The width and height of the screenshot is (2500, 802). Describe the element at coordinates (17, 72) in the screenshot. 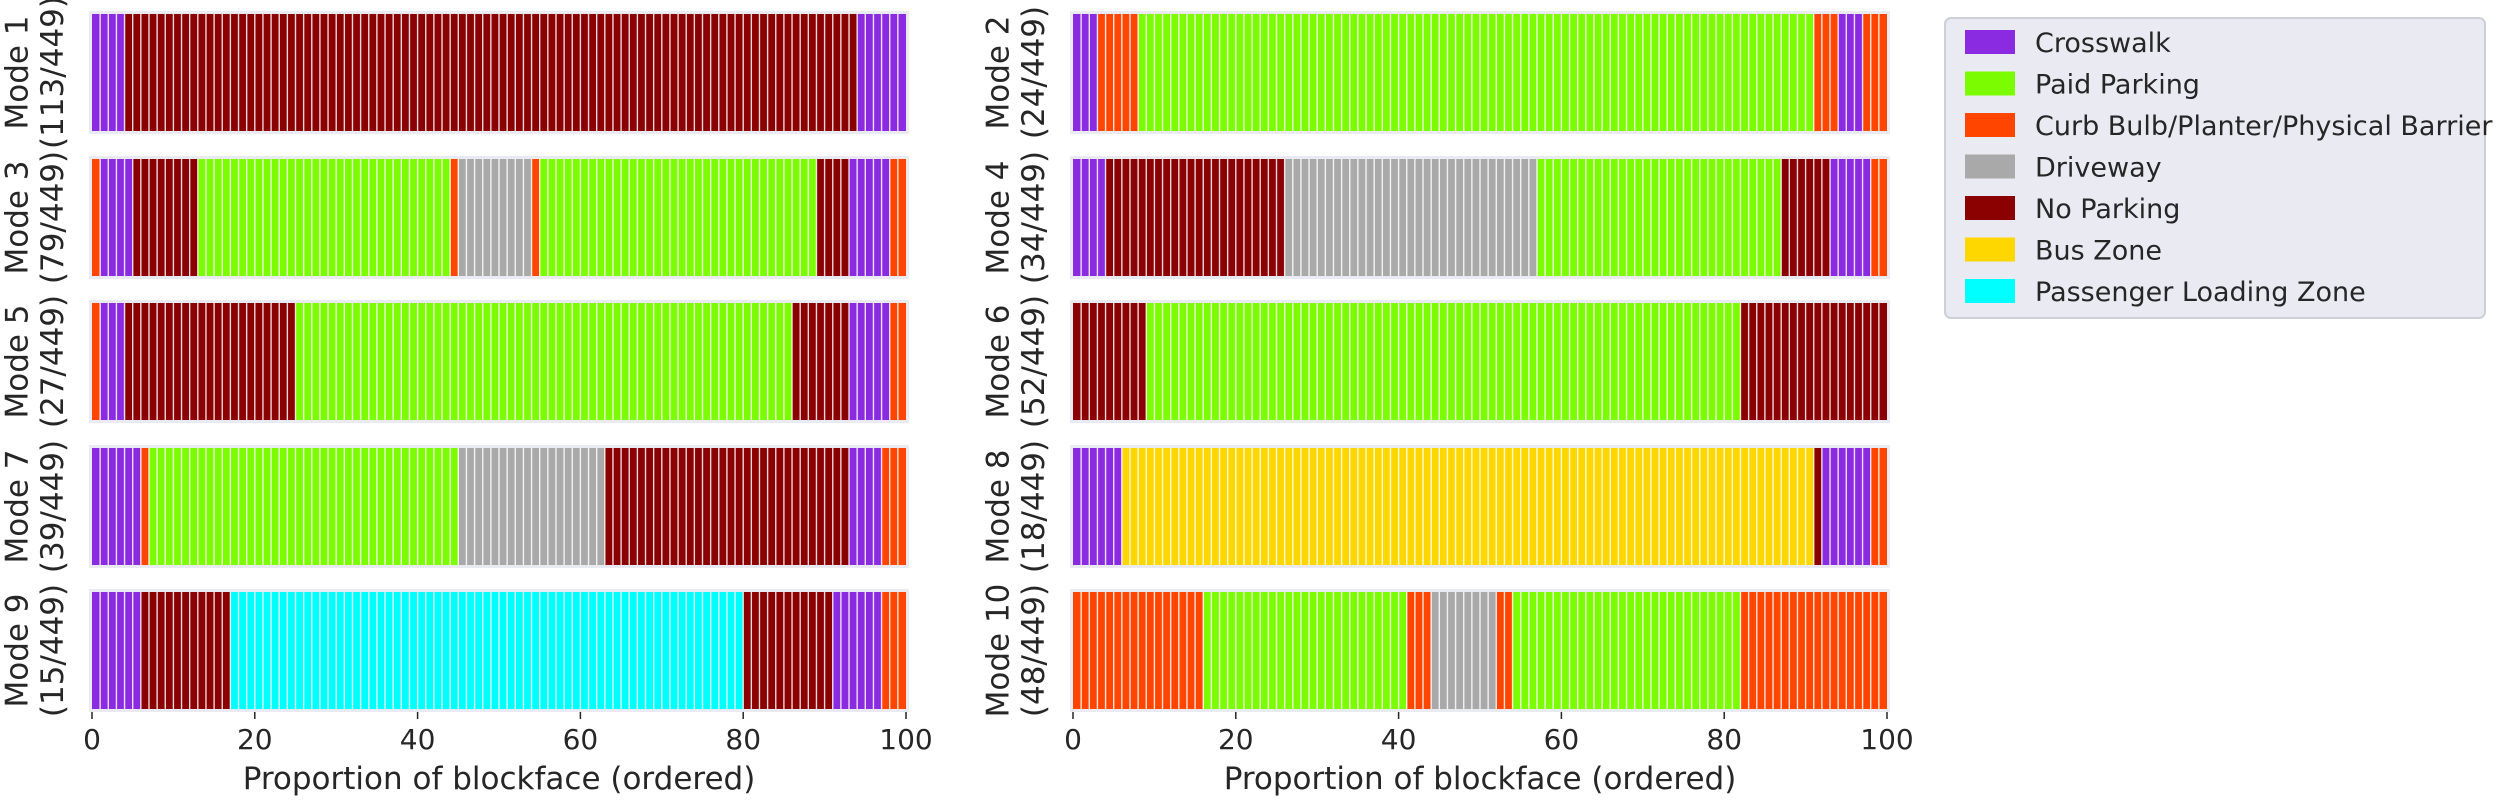

I see `mode-name: Mode 1` at that location.